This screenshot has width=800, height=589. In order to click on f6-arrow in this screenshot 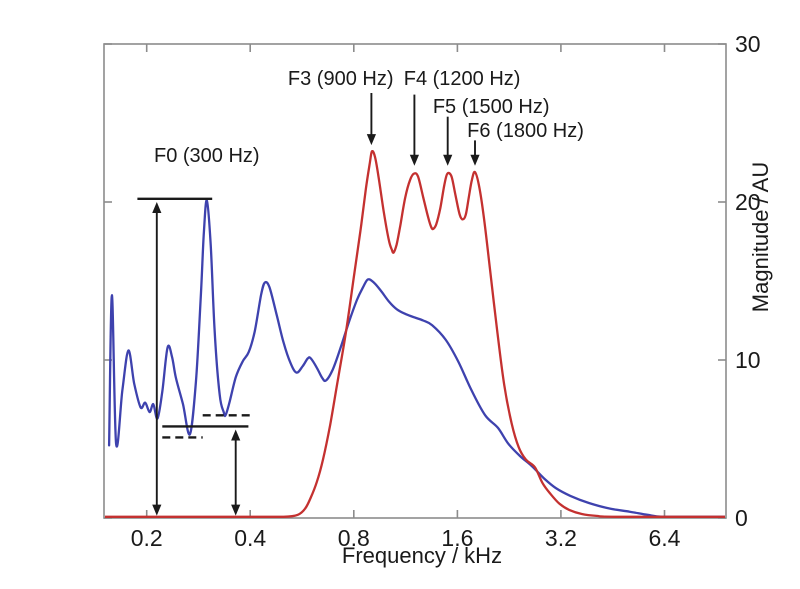, I will do `click(475, 153)`.